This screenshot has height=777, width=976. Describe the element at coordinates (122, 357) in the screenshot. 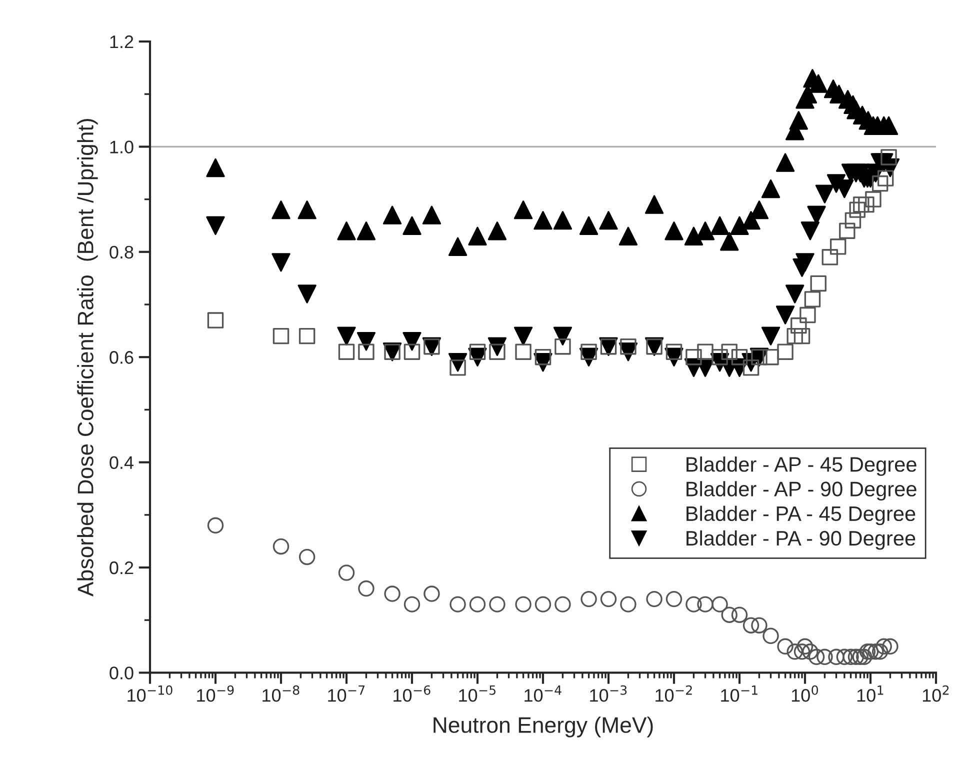

I see `y-tick-label: 0.6` at that location.